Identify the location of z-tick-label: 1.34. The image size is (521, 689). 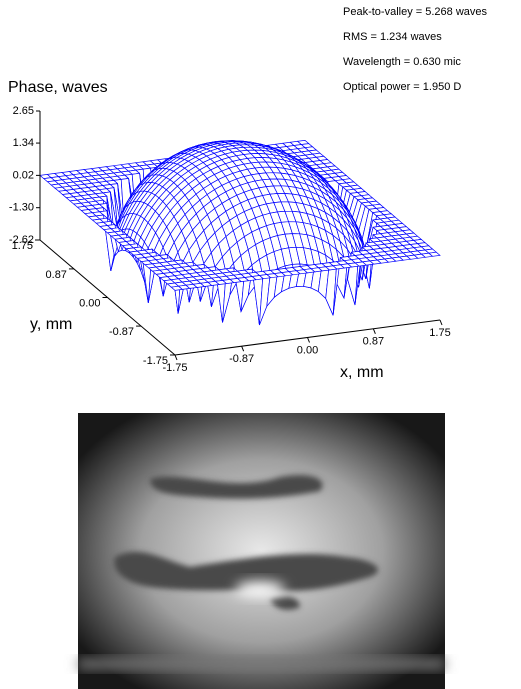
(23, 143).